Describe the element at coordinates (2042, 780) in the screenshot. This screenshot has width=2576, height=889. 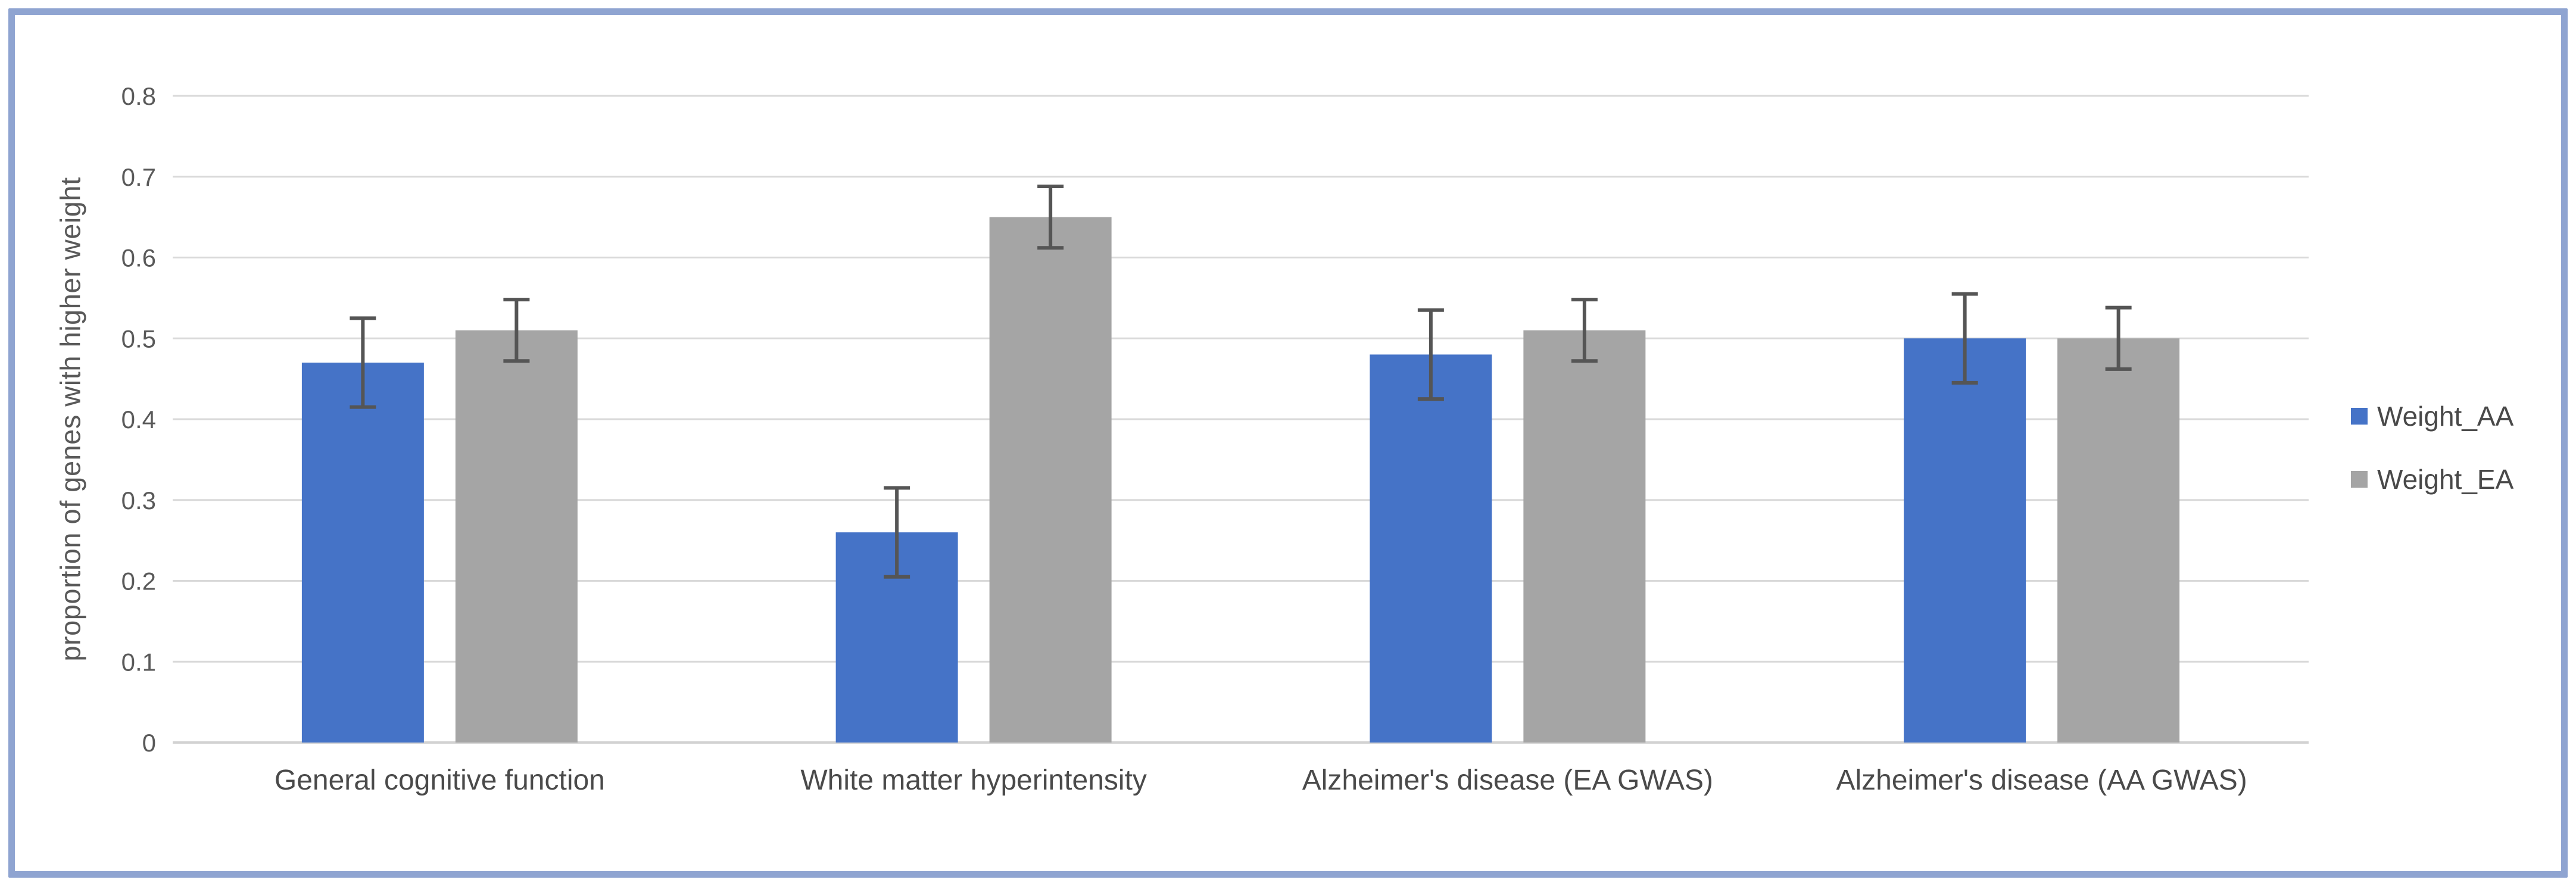
I see `x-category-label: Alzheimer's disease (AA GWAS)` at that location.